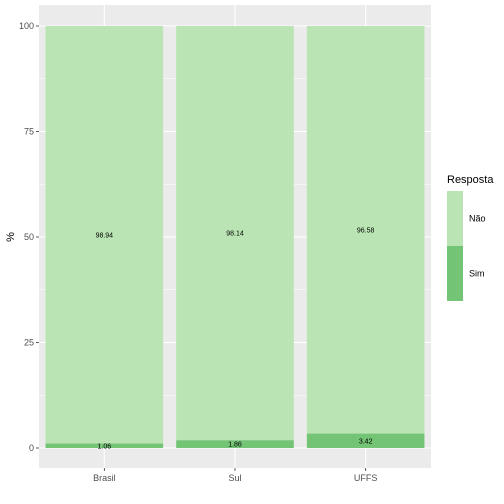 The image size is (504, 504). Describe the element at coordinates (477, 274) in the screenshot. I see `legend-label: Sim` at that location.